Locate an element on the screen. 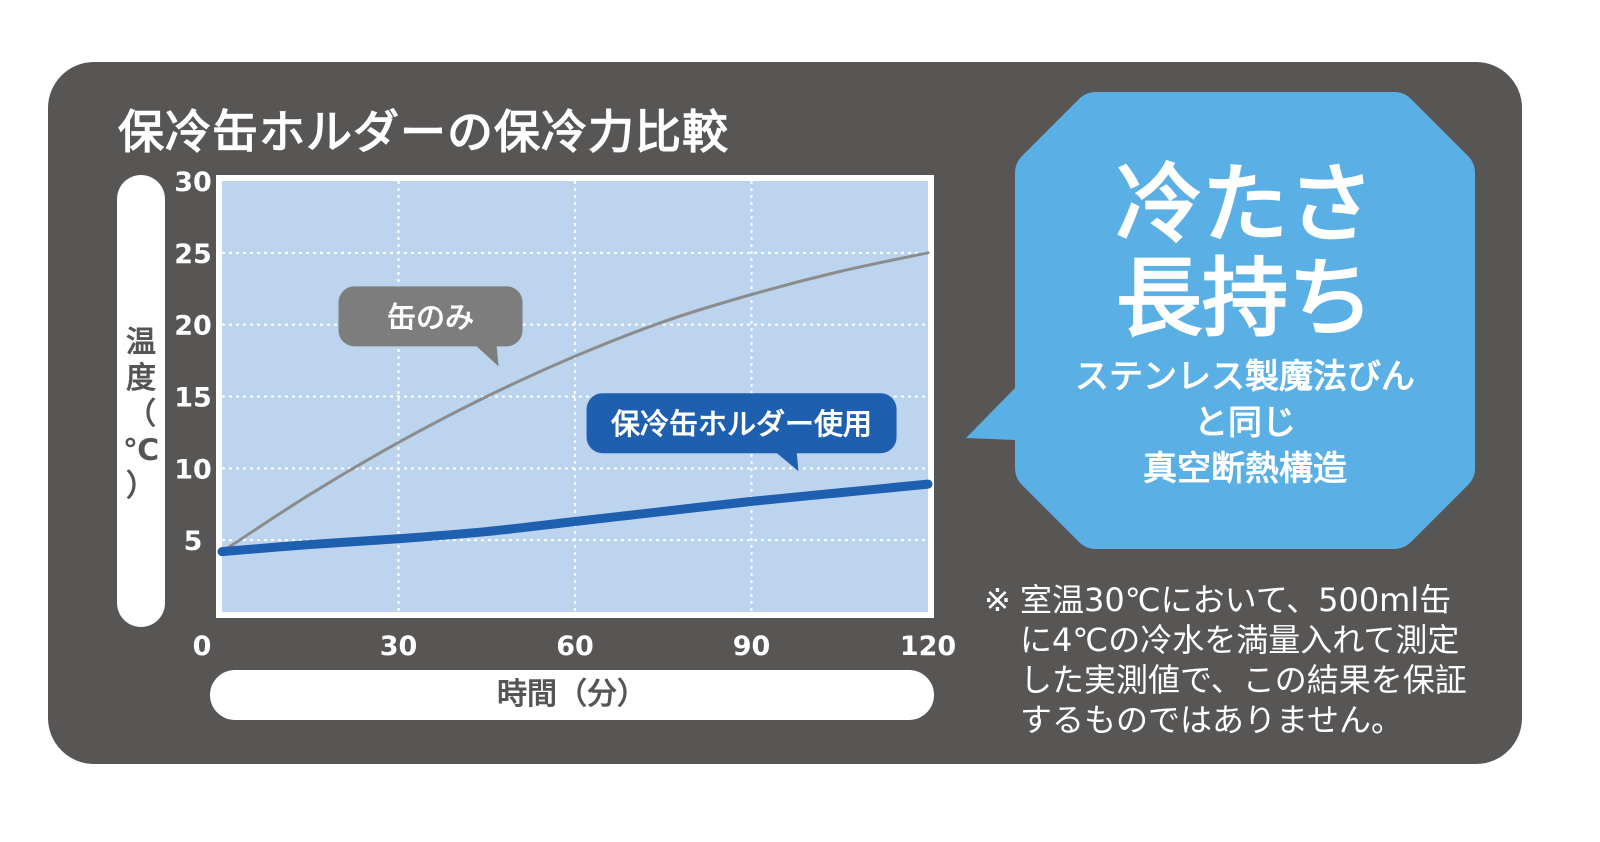  x-axis-label: 時間（分） is located at coordinates (572, 694).